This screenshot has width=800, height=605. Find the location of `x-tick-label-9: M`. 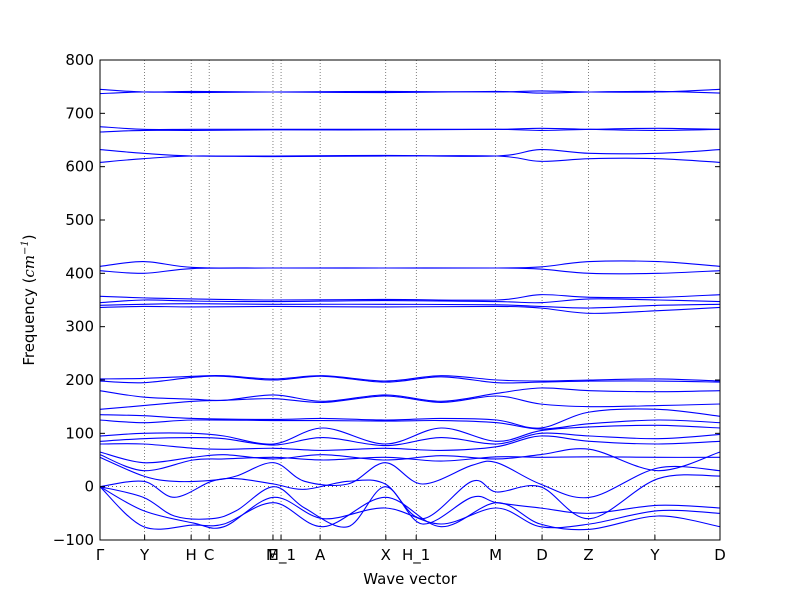

x-tick-label-9: M is located at coordinates (495, 555).